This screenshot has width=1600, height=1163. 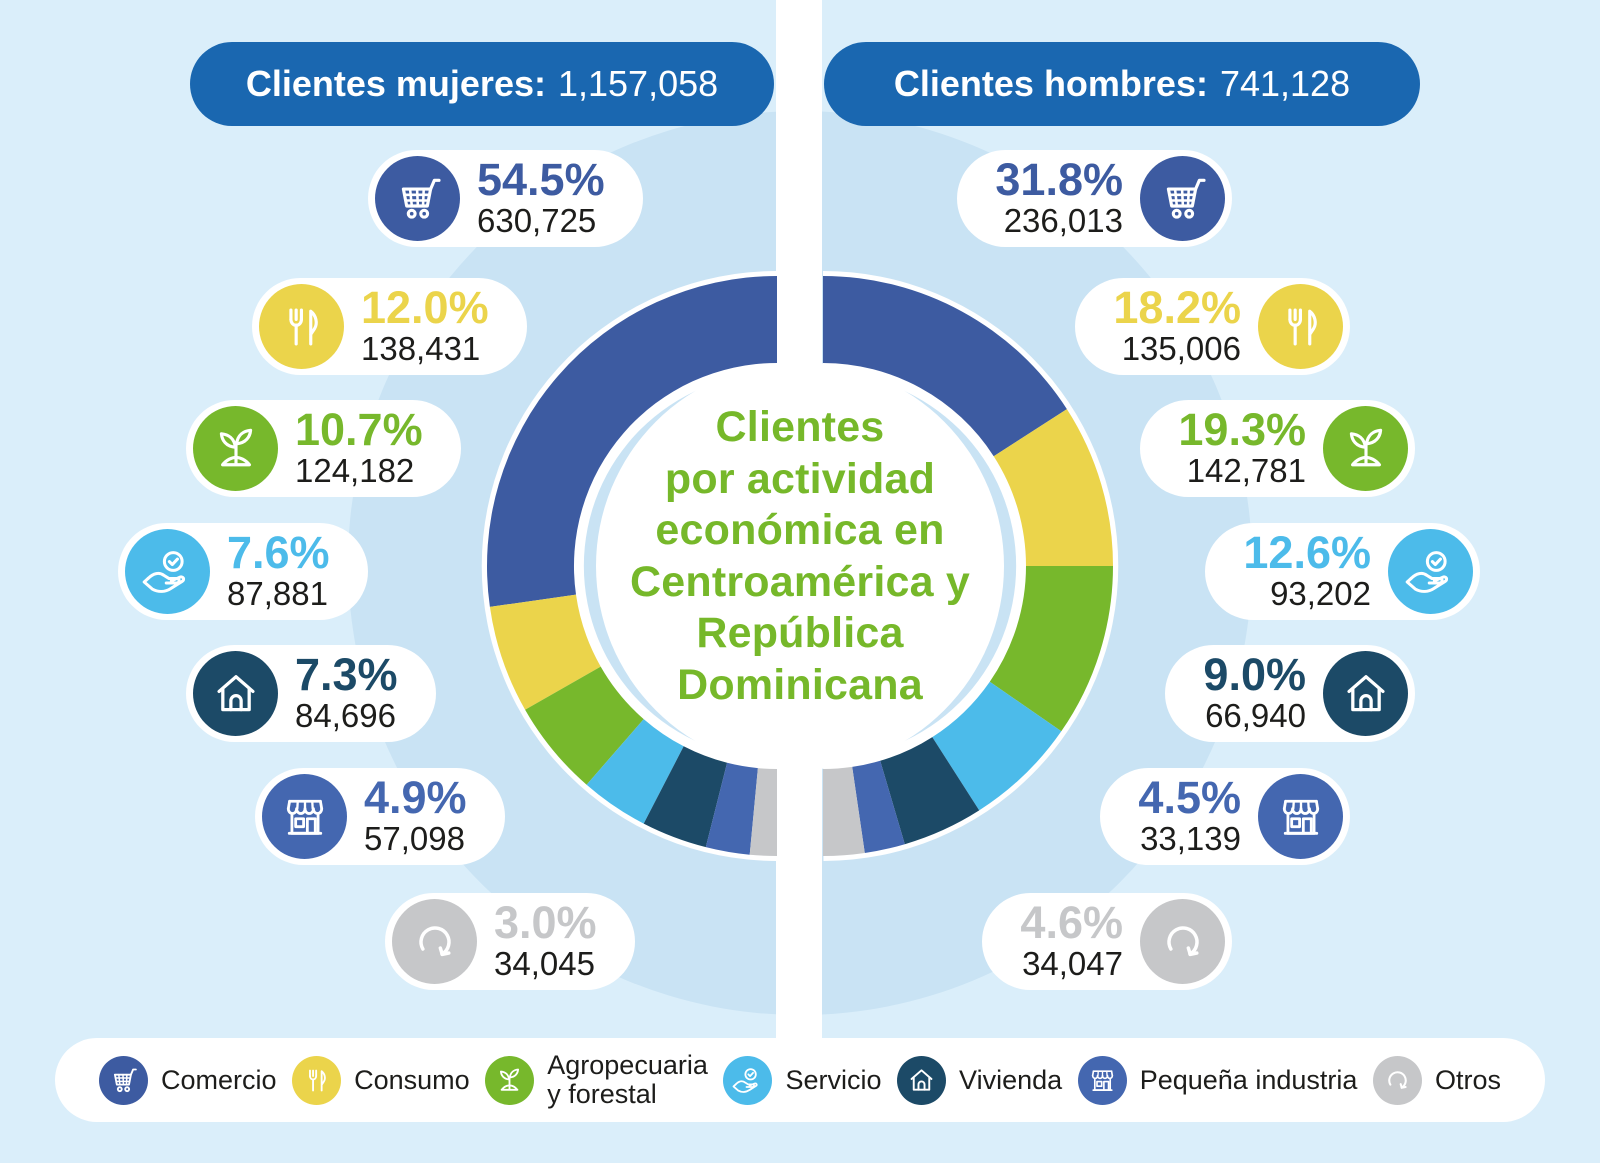 I want to click on donut-segment-left-consumo, so click(x=545, y=652).